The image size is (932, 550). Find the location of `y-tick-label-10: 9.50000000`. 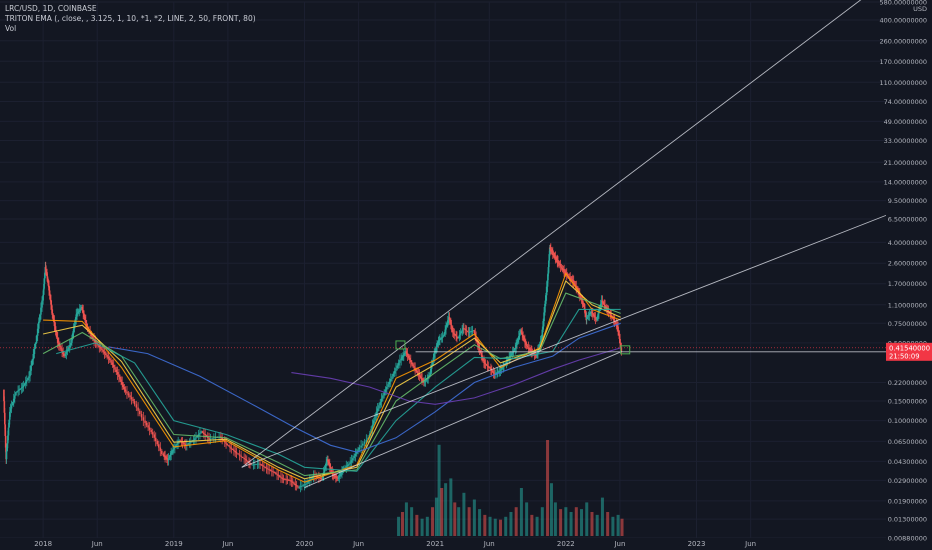

y-tick-label-10: 9.50000000 is located at coordinates (907, 201).